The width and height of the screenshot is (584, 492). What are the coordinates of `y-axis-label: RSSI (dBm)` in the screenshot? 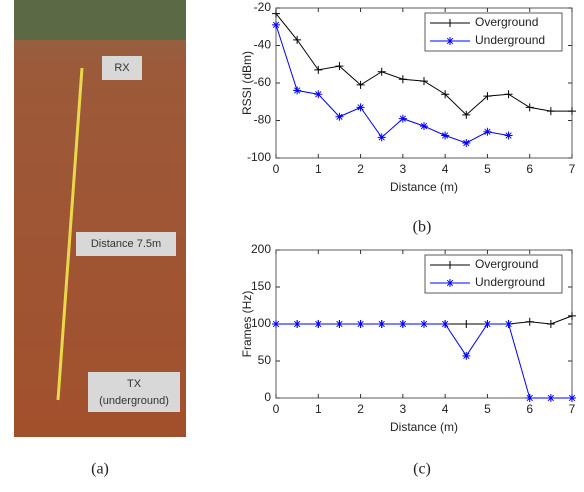 It's located at (247, 83).